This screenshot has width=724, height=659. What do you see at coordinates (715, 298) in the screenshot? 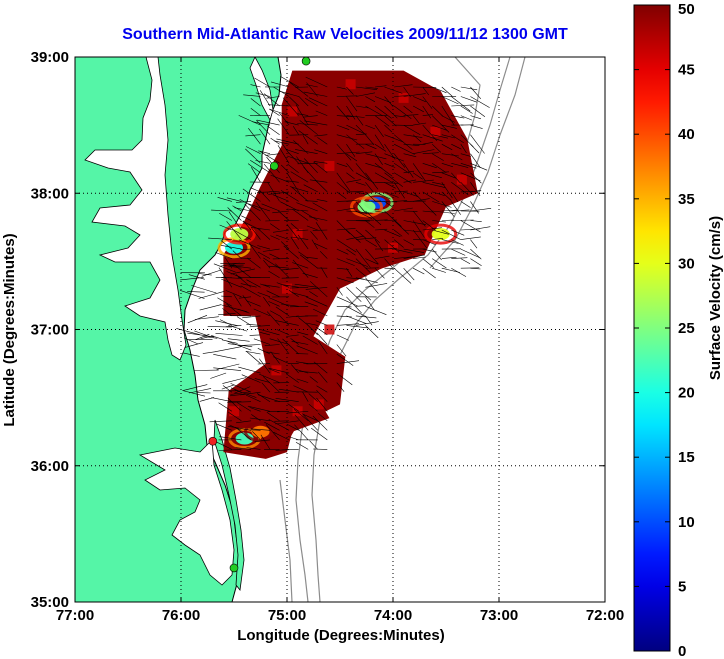
I see `colorbar-label: Surface Velocity (cm/s)` at bounding box center [715, 298].